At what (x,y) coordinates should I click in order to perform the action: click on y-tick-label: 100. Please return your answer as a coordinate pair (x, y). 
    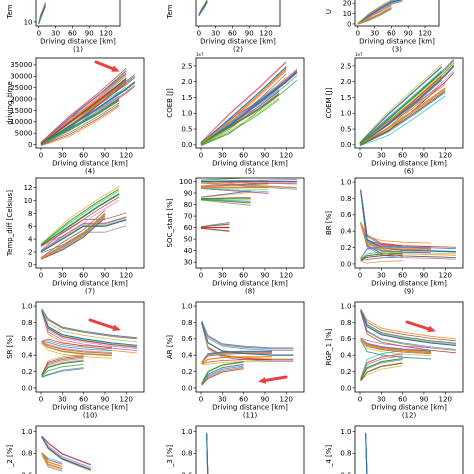
    Looking at the image, I should click on (185, 182).